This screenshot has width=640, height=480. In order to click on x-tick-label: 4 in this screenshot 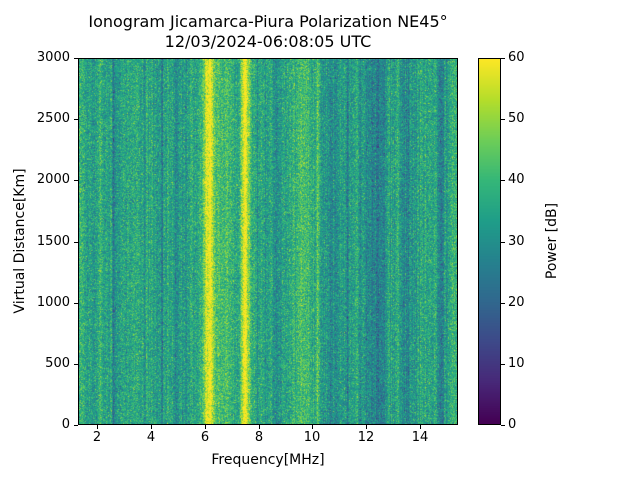, I will do `click(151, 437)`.